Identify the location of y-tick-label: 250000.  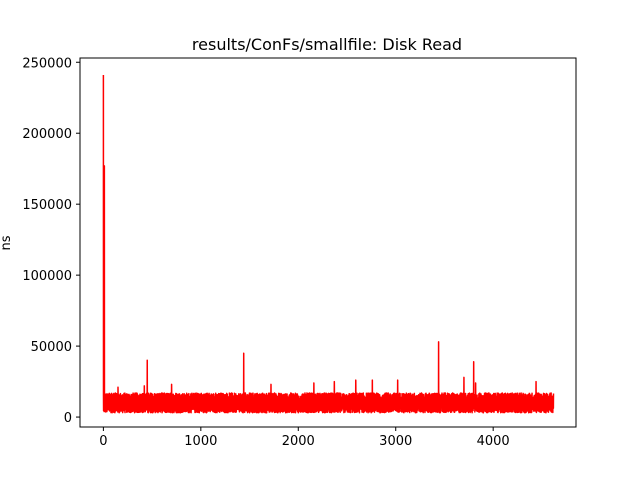
(47, 63).